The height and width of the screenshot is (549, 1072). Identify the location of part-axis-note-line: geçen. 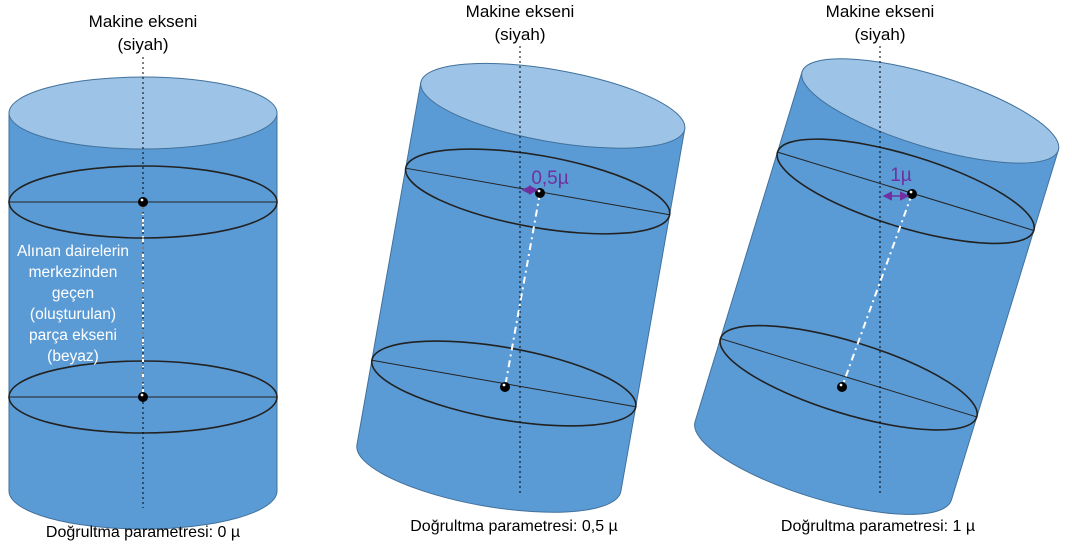
(73, 293).